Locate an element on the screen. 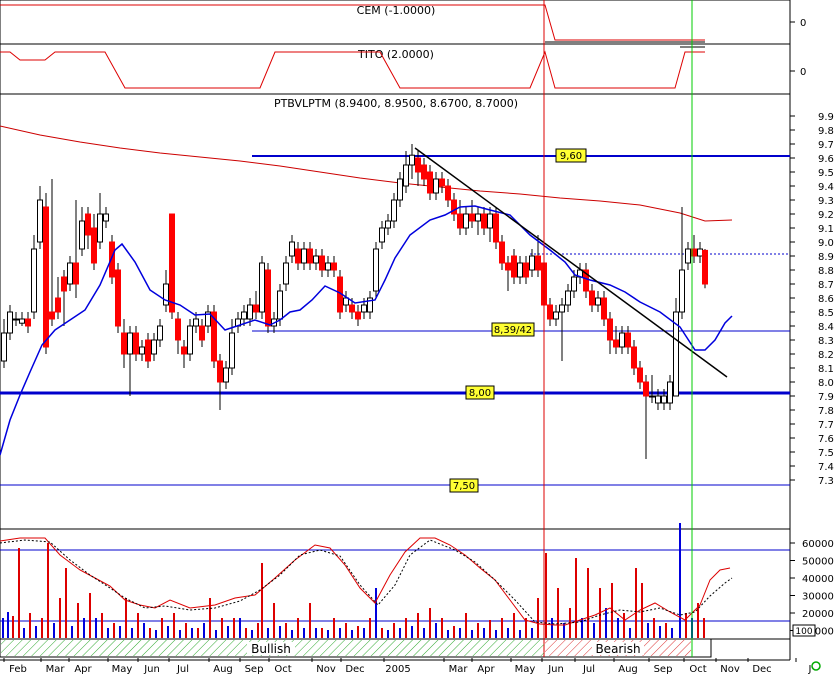 The image size is (839, 675). price-tick-label: 7.7 is located at coordinates (826, 425).